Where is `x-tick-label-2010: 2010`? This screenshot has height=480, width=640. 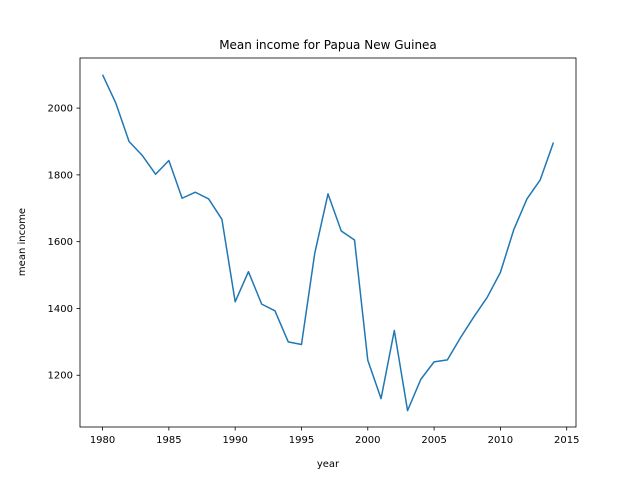 x-tick-label-2010: 2010 is located at coordinates (500, 440).